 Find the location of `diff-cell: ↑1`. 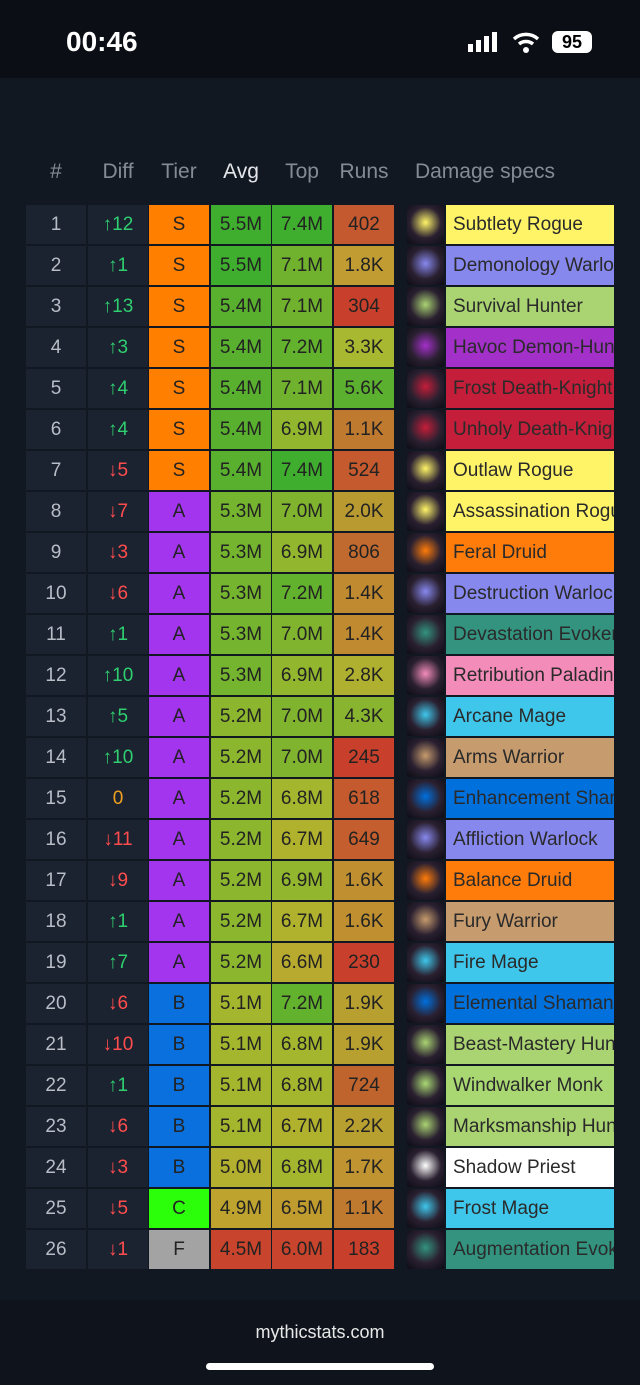

diff-cell: ↑1 is located at coordinates (118, 921).